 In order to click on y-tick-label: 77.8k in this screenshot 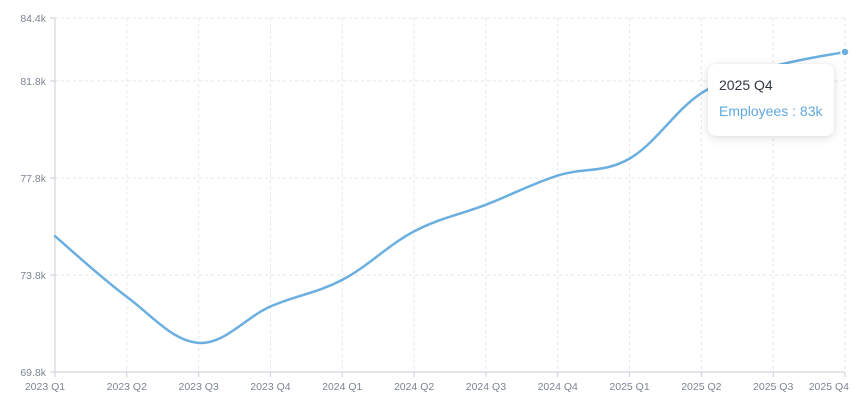, I will do `click(33, 179)`.